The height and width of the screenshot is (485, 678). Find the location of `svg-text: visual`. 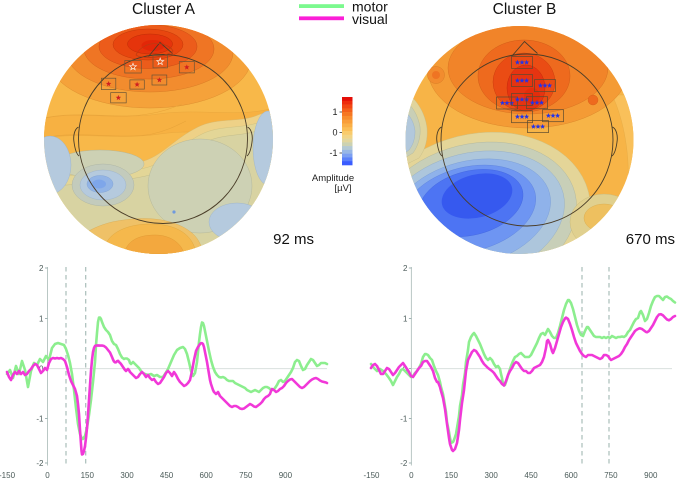

svg-text: visual is located at coordinates (370, 19).